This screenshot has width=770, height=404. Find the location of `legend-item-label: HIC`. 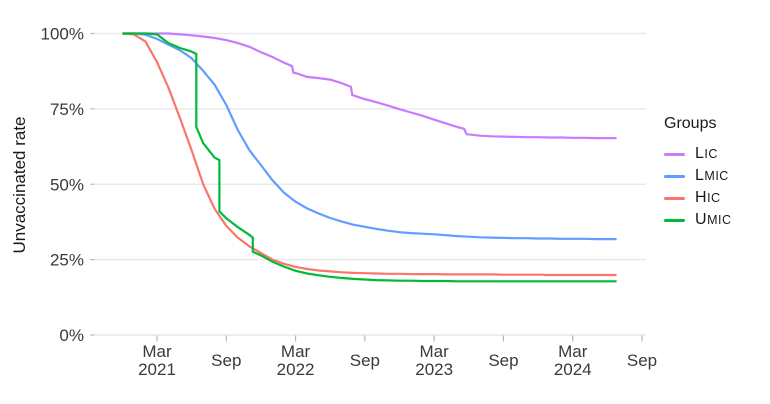

legend-item-label: HIC is located at coordinates (708, 197).